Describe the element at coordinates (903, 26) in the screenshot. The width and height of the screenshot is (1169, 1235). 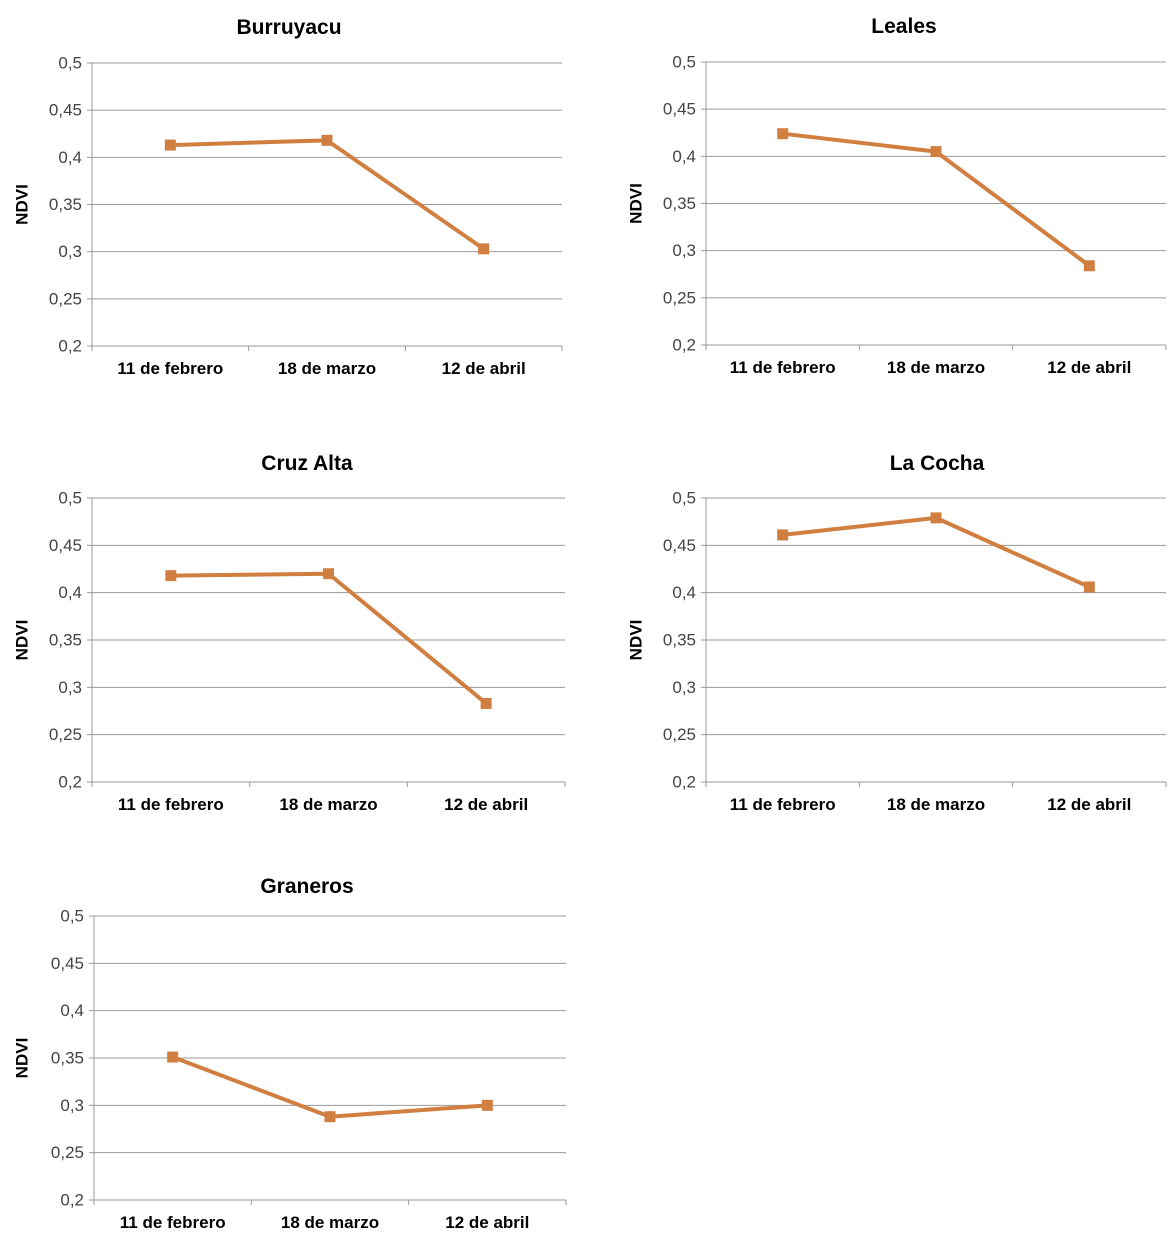
I see `chart-title: Leales` at that location.